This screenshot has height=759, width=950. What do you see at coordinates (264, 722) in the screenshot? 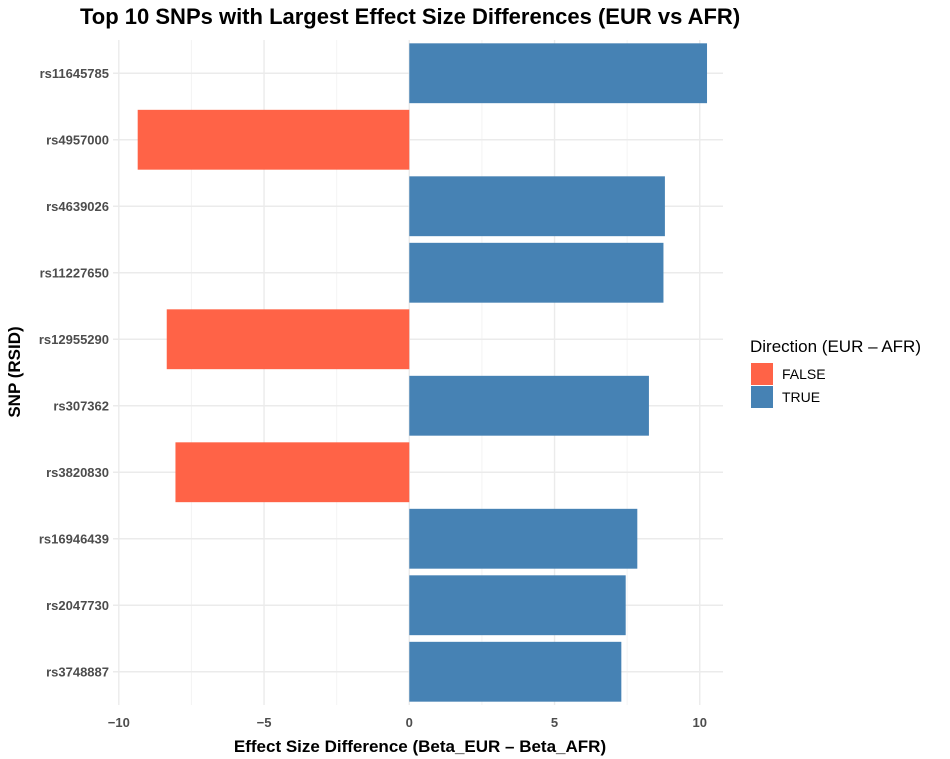
I see `x-tick-label: −5` at bounding box center [264, 722].